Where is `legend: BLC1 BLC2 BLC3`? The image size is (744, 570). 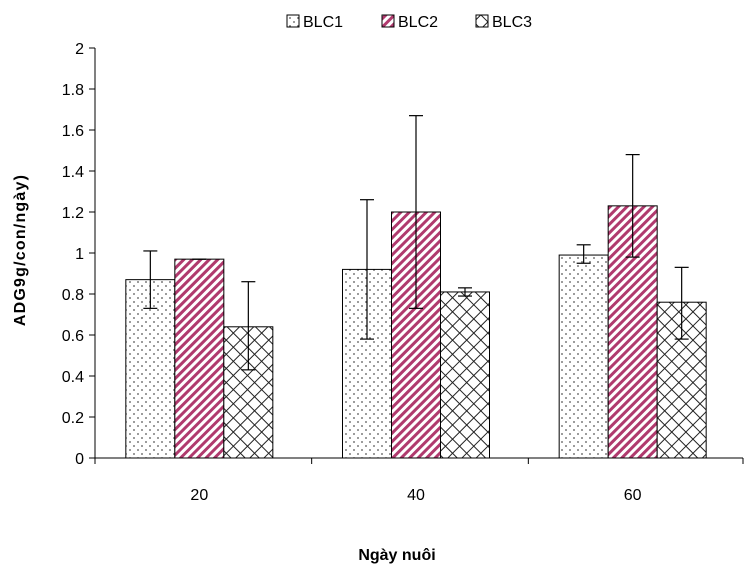 legend: BLC1 BLC2 BLC3 is located at coordinates (409, 22).